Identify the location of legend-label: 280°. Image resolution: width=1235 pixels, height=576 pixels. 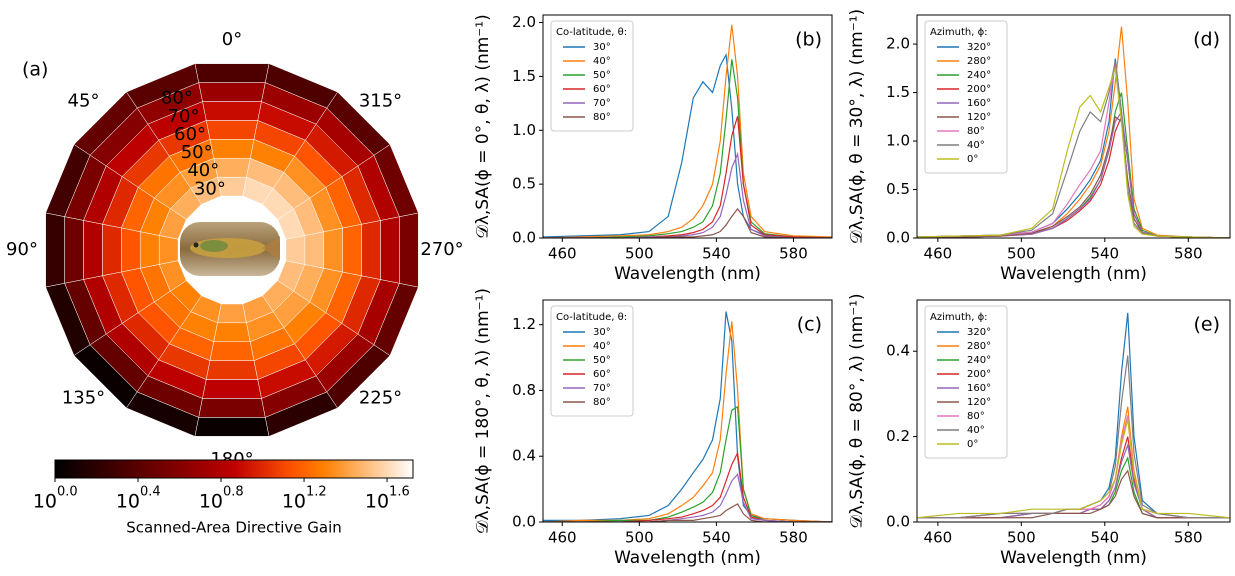
(979, 61).